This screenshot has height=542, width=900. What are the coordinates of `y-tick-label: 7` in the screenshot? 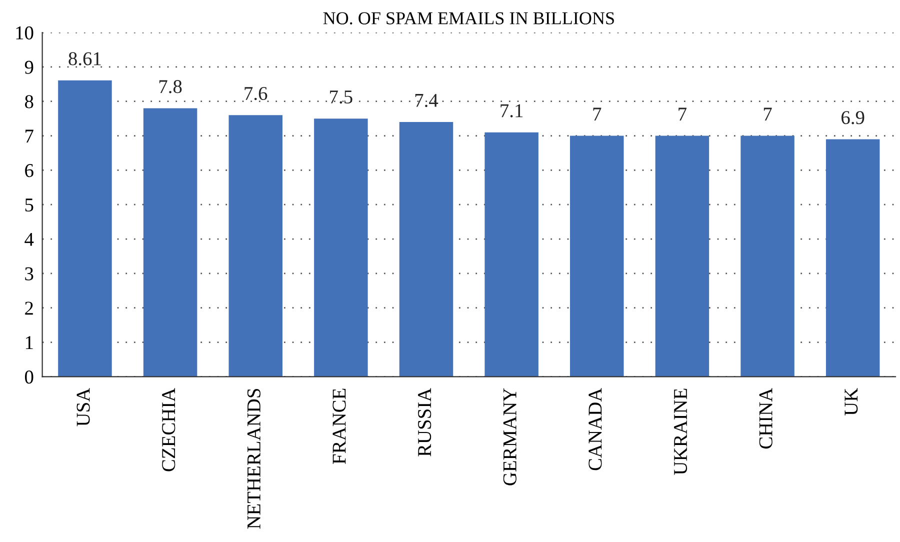 It's located at (30, 136).